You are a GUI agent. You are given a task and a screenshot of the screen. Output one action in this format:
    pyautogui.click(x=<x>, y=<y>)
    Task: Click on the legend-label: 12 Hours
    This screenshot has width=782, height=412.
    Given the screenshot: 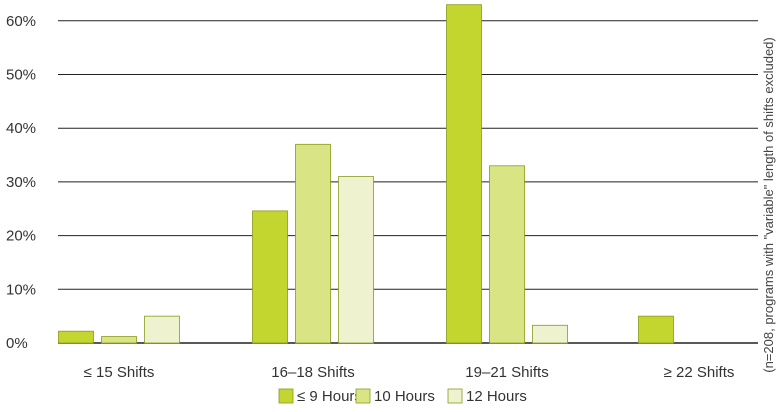 What is the action you would take?
    pyautogui.click(x=496, y=396)
    